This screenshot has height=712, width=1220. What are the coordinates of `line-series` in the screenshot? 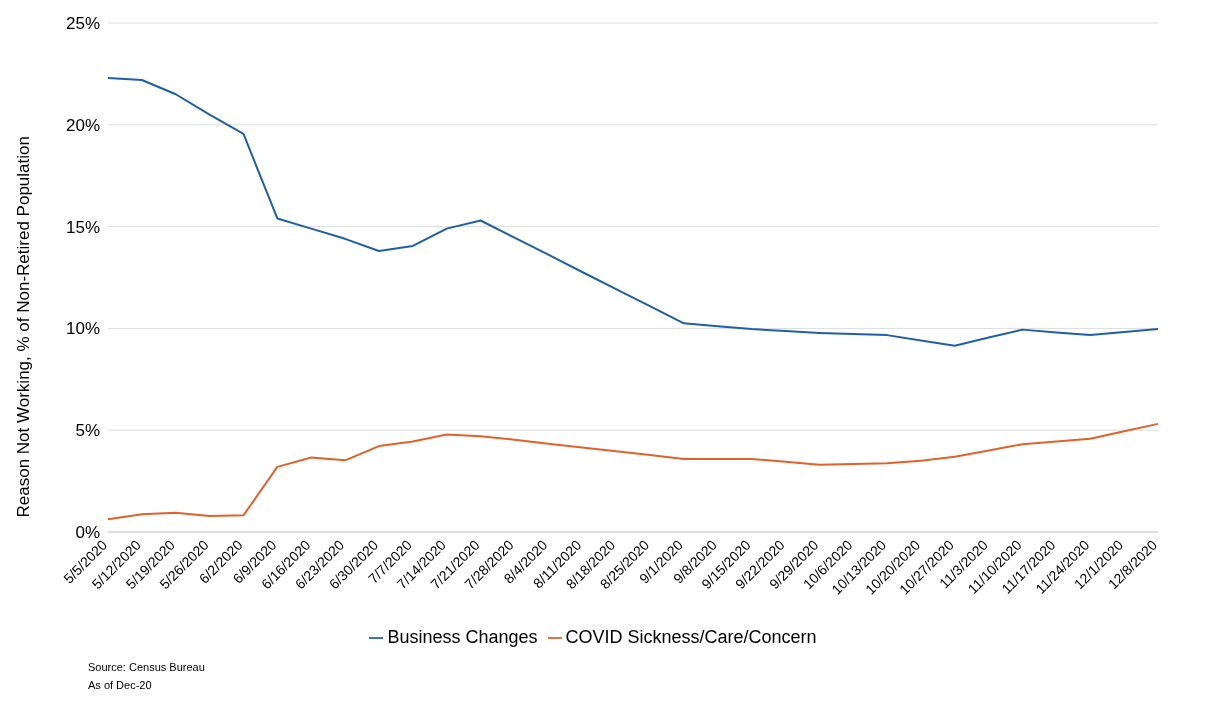 It's located at (633, 471).